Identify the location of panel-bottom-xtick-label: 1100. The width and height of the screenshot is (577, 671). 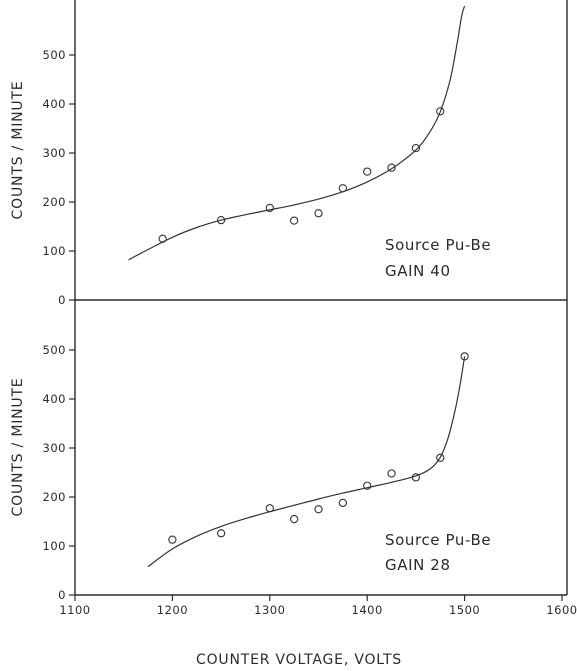
(74, 610).